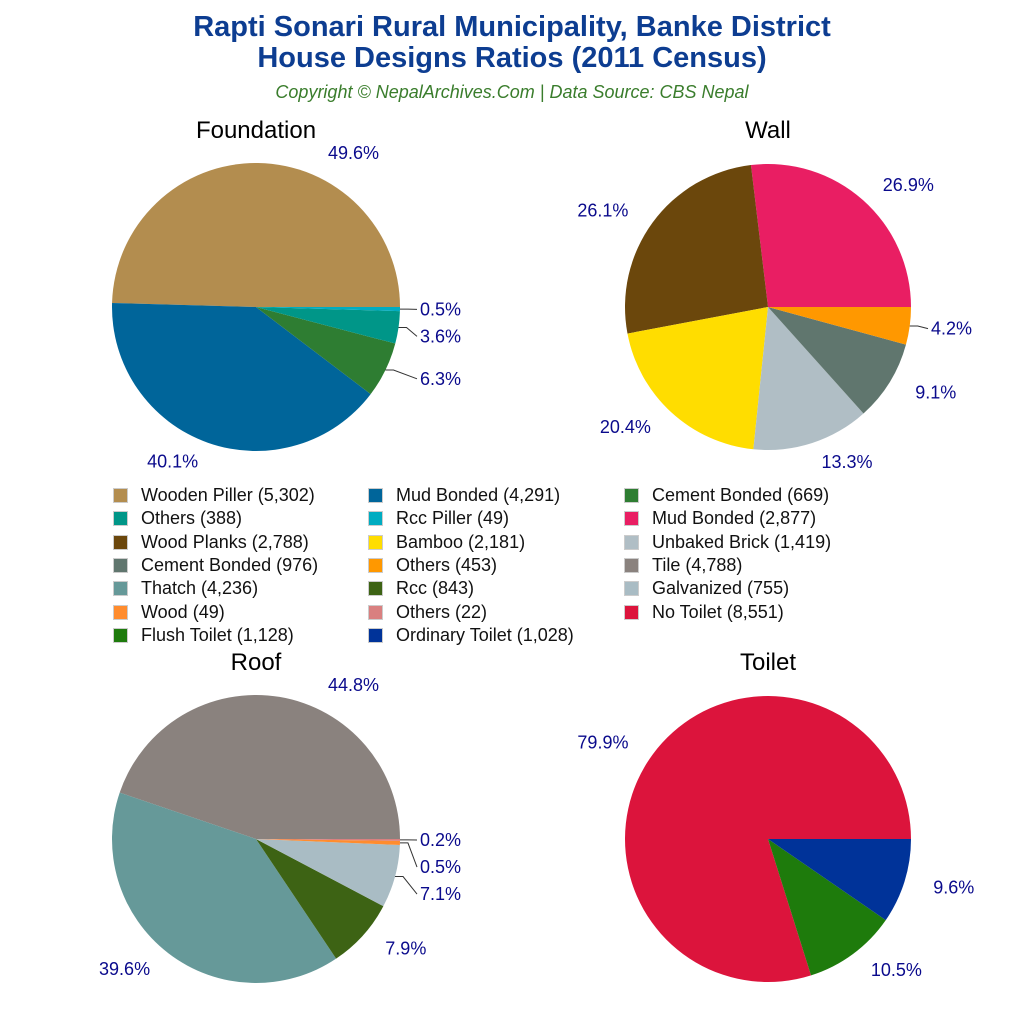 This screenshot has height=1024, width=1024. What do you see at coordinates (908, 185) in the screenshot?
I see `slice-percent-label: 26.9%` at bounding box center [908, 185].